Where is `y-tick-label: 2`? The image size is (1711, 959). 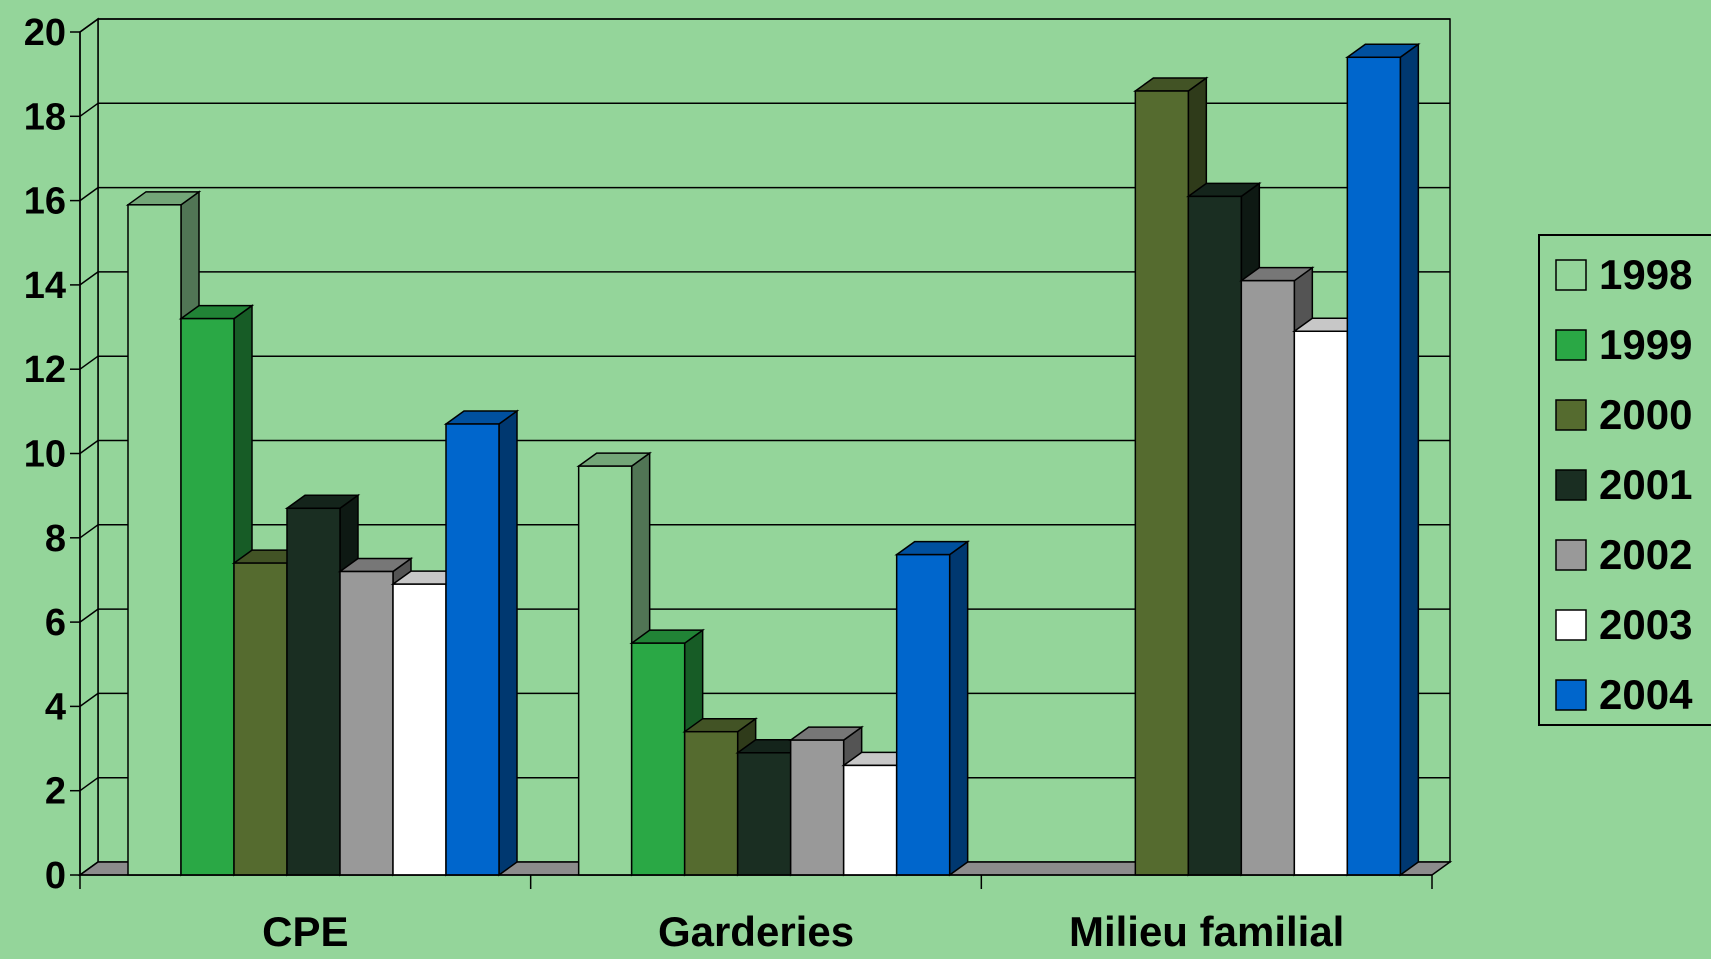 y-tick-label: 2 is located at coordinates (55, 792).